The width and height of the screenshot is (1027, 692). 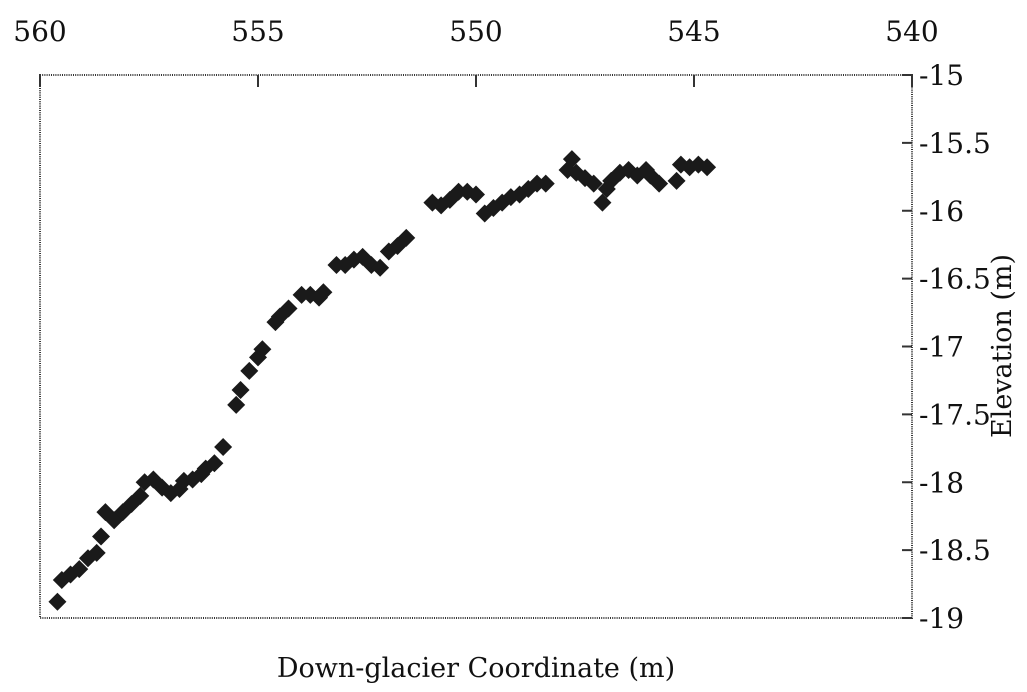 I want to click on x-axis: 560 555 550 545 540, so click(x=476, y=51).